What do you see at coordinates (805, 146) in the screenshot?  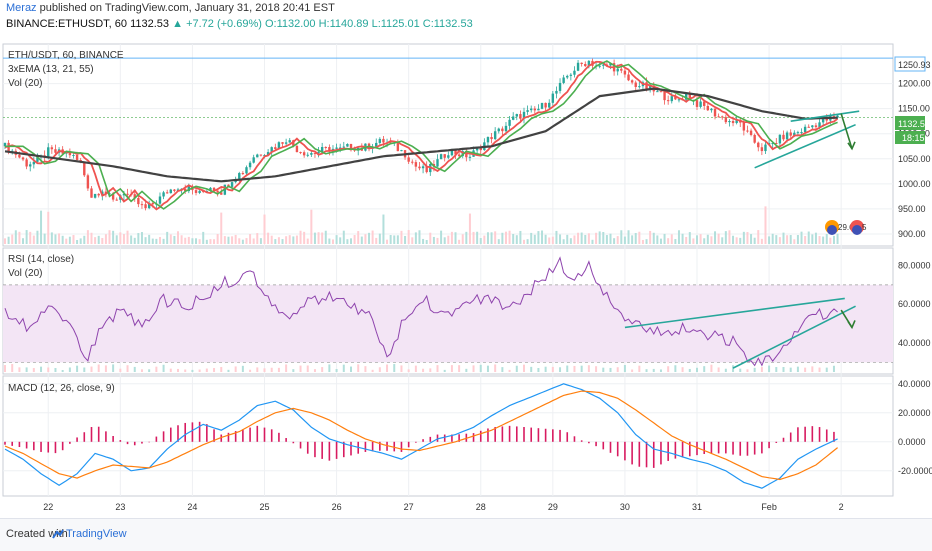 I see `price-lower-trendline` at bounding box center [805, 146].